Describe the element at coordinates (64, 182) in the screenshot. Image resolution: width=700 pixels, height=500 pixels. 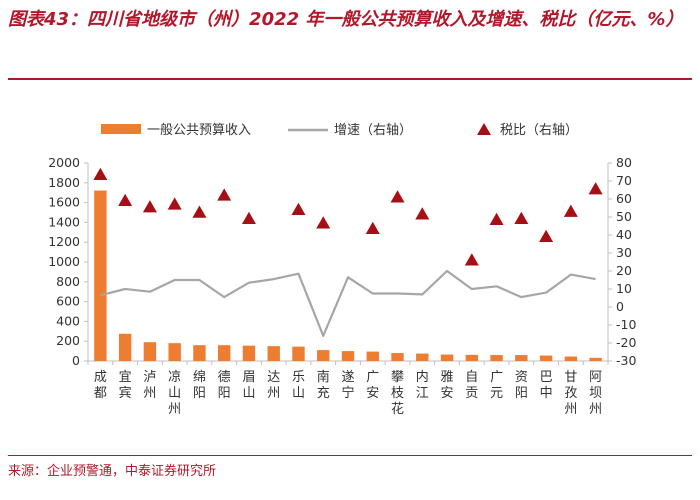
I see `left-tick-label: 1800` at that location.